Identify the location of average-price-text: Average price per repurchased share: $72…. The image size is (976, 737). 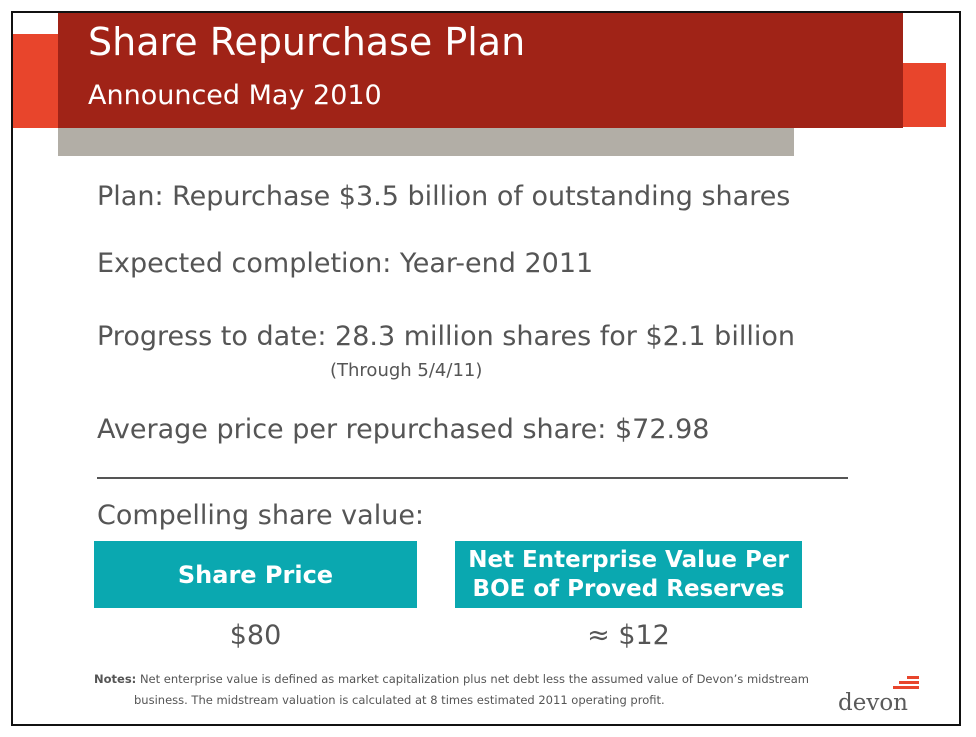
(403, 429).